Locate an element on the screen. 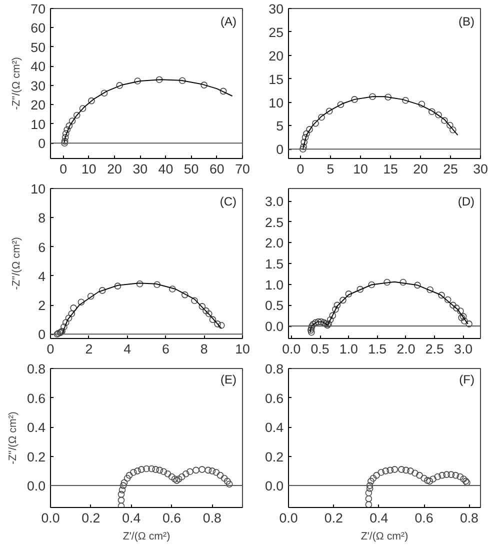  annotation: (D) is located at coordinates (466, 201).